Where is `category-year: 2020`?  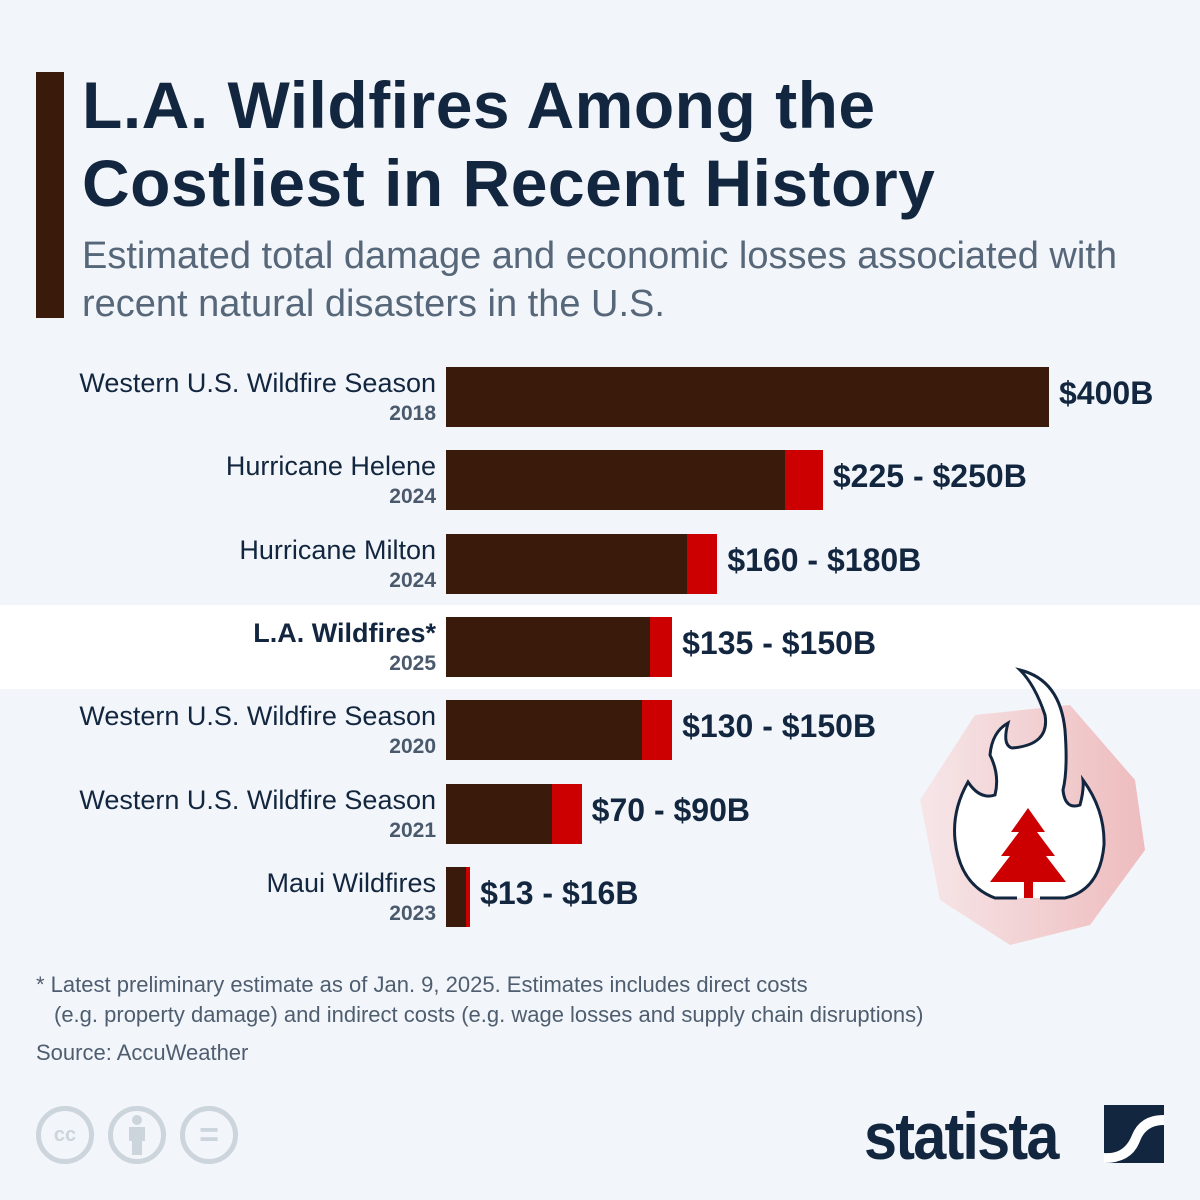
category-year: 2020 is located at coordinates (412, 746).